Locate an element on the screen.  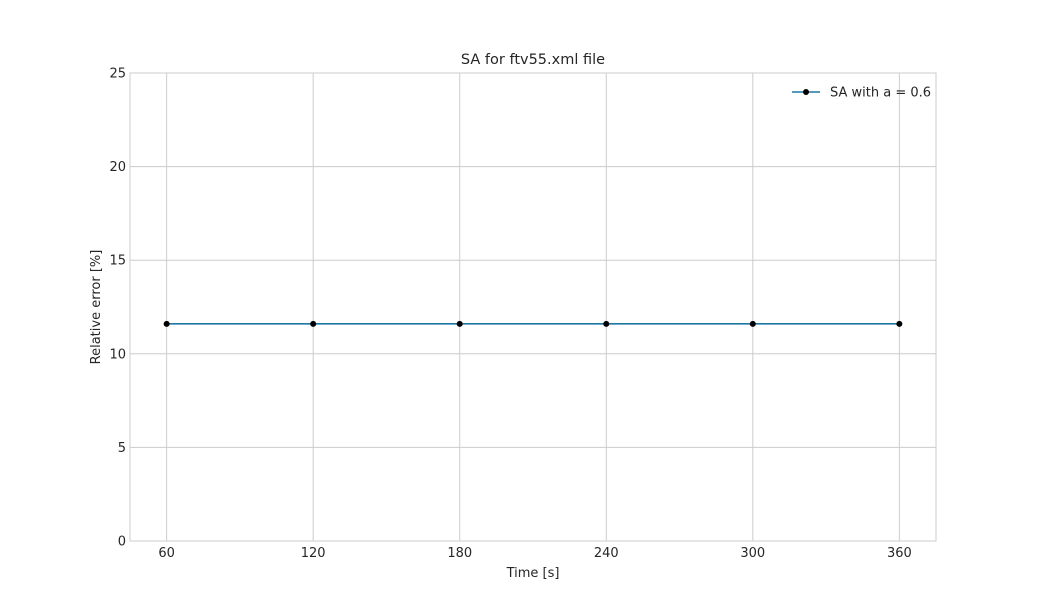
x-tick-labels: 60 120 180 240 300 360 is located at coordinates (534, 553).